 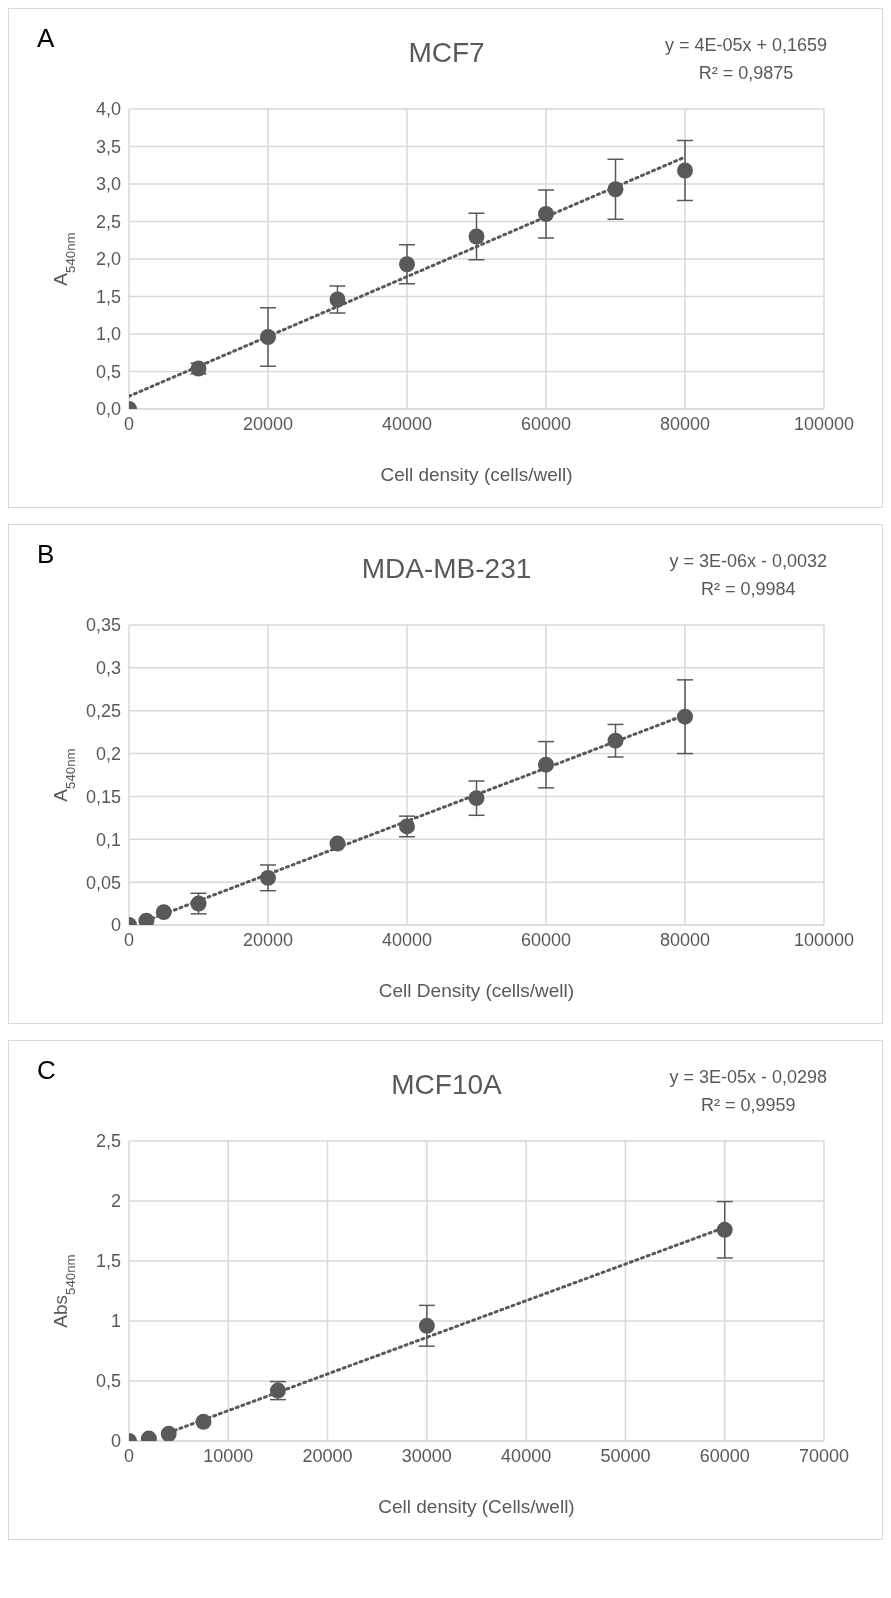 What do you see at coordinates (748, 561) in the screenshot?
I see `text: y = 3E-06x - 0,0032` at bounding box center [748, 561].